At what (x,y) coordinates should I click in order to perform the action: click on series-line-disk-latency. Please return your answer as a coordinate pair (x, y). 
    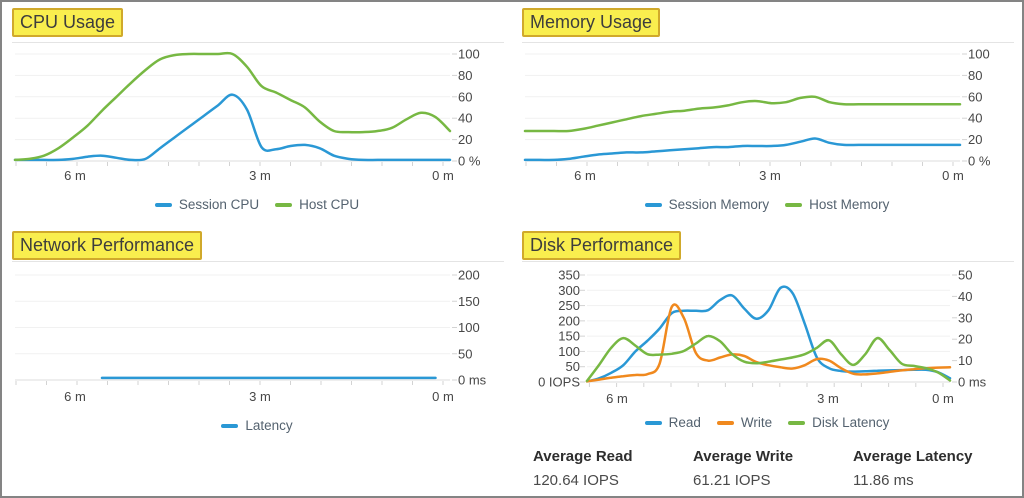
    Looking at the image, I should click on (768, 358).